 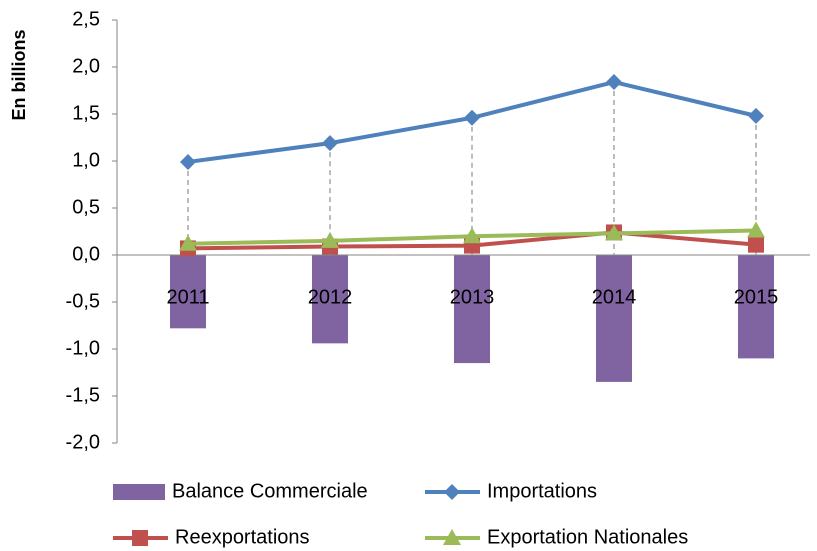 What do you see at coordinates (472, 297) in the screenshot?
I see `x-tick-label: 2013` at bounding box center [472, 297].